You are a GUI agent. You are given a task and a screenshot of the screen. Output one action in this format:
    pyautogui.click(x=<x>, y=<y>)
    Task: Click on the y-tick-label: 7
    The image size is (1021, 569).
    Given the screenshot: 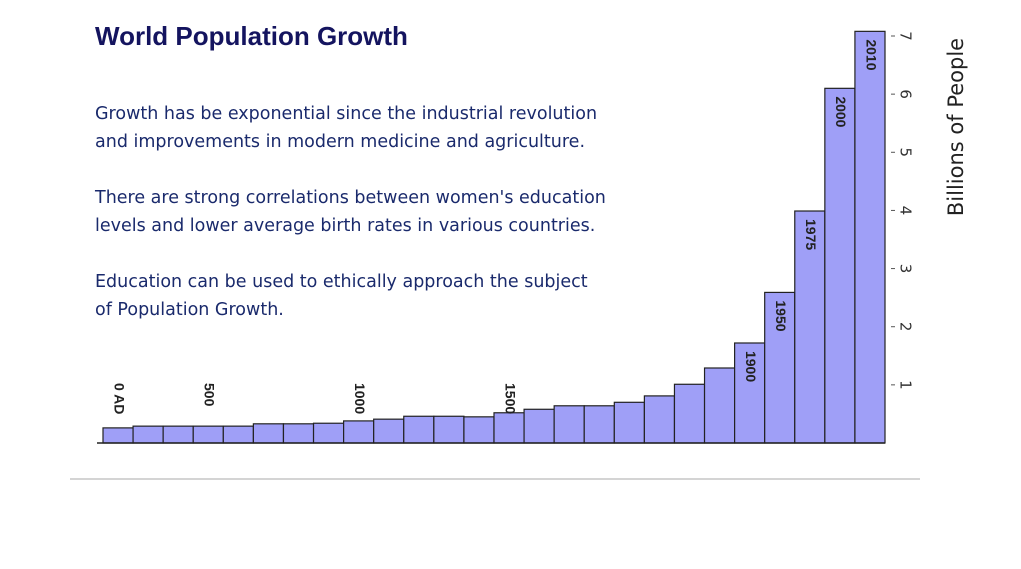 What is the action you would take?
    pyautogui.click(x=906, y=36)
    